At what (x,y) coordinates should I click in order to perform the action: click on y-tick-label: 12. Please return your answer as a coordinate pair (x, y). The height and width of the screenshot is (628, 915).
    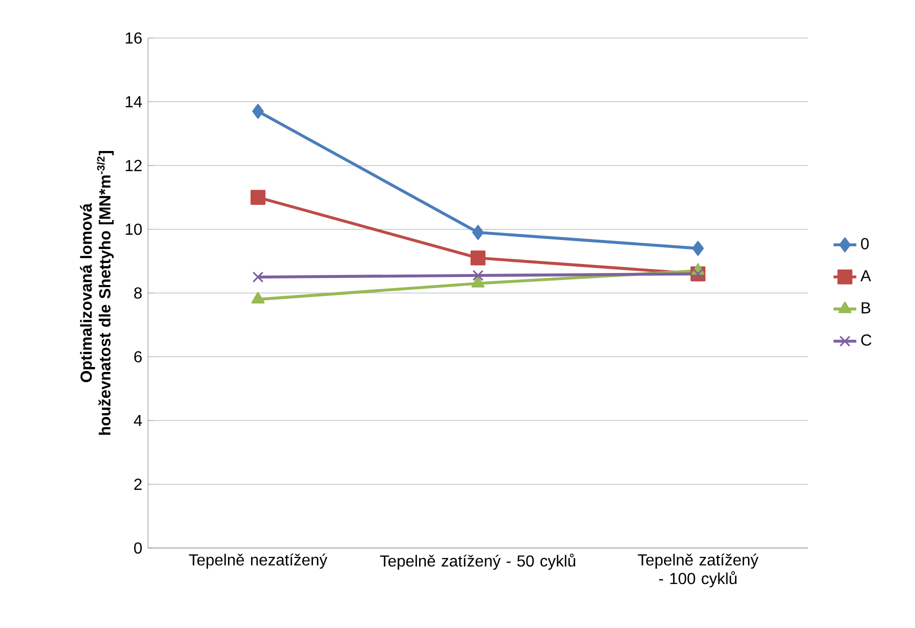
    Looking at the image, I should click on (134, 166).